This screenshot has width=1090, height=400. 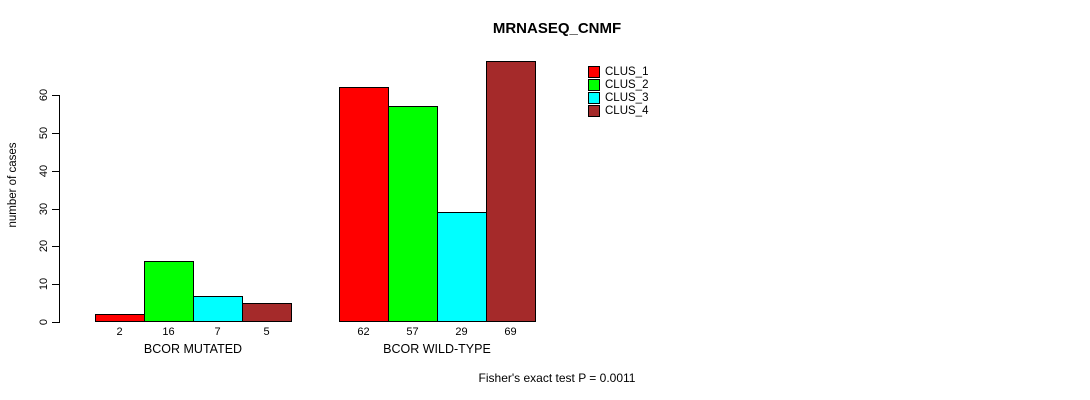 I want to click on legend-row-clus_2: CLUS_2, so click(x=618, y=84).